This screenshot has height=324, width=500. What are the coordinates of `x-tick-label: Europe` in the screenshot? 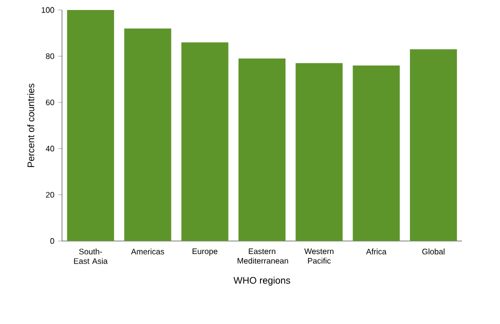 It's located at (205, 252).